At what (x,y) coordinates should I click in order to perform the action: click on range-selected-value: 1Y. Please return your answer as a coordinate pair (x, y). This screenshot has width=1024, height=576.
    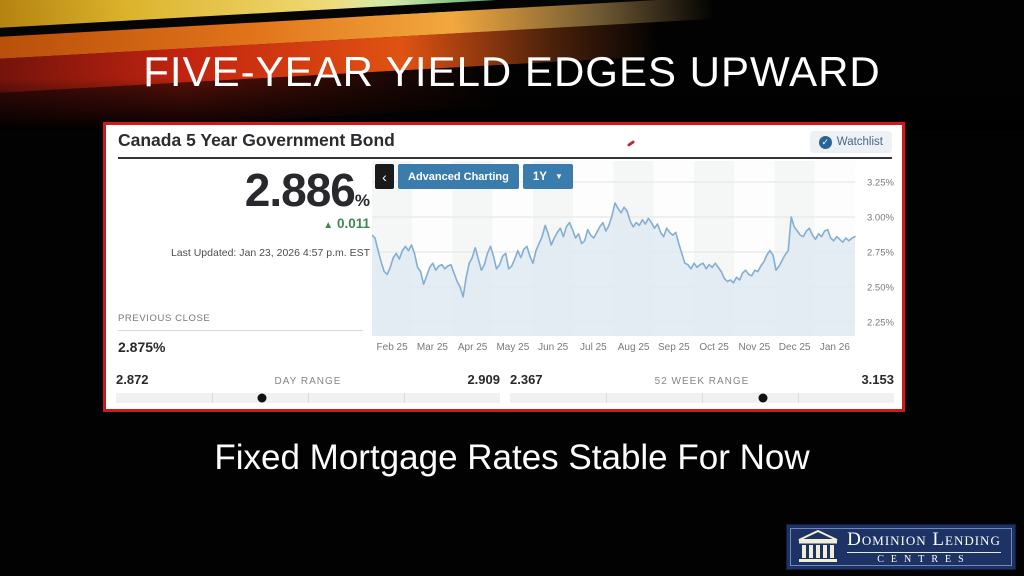
    Looking at the image, I should click on (539, 176).